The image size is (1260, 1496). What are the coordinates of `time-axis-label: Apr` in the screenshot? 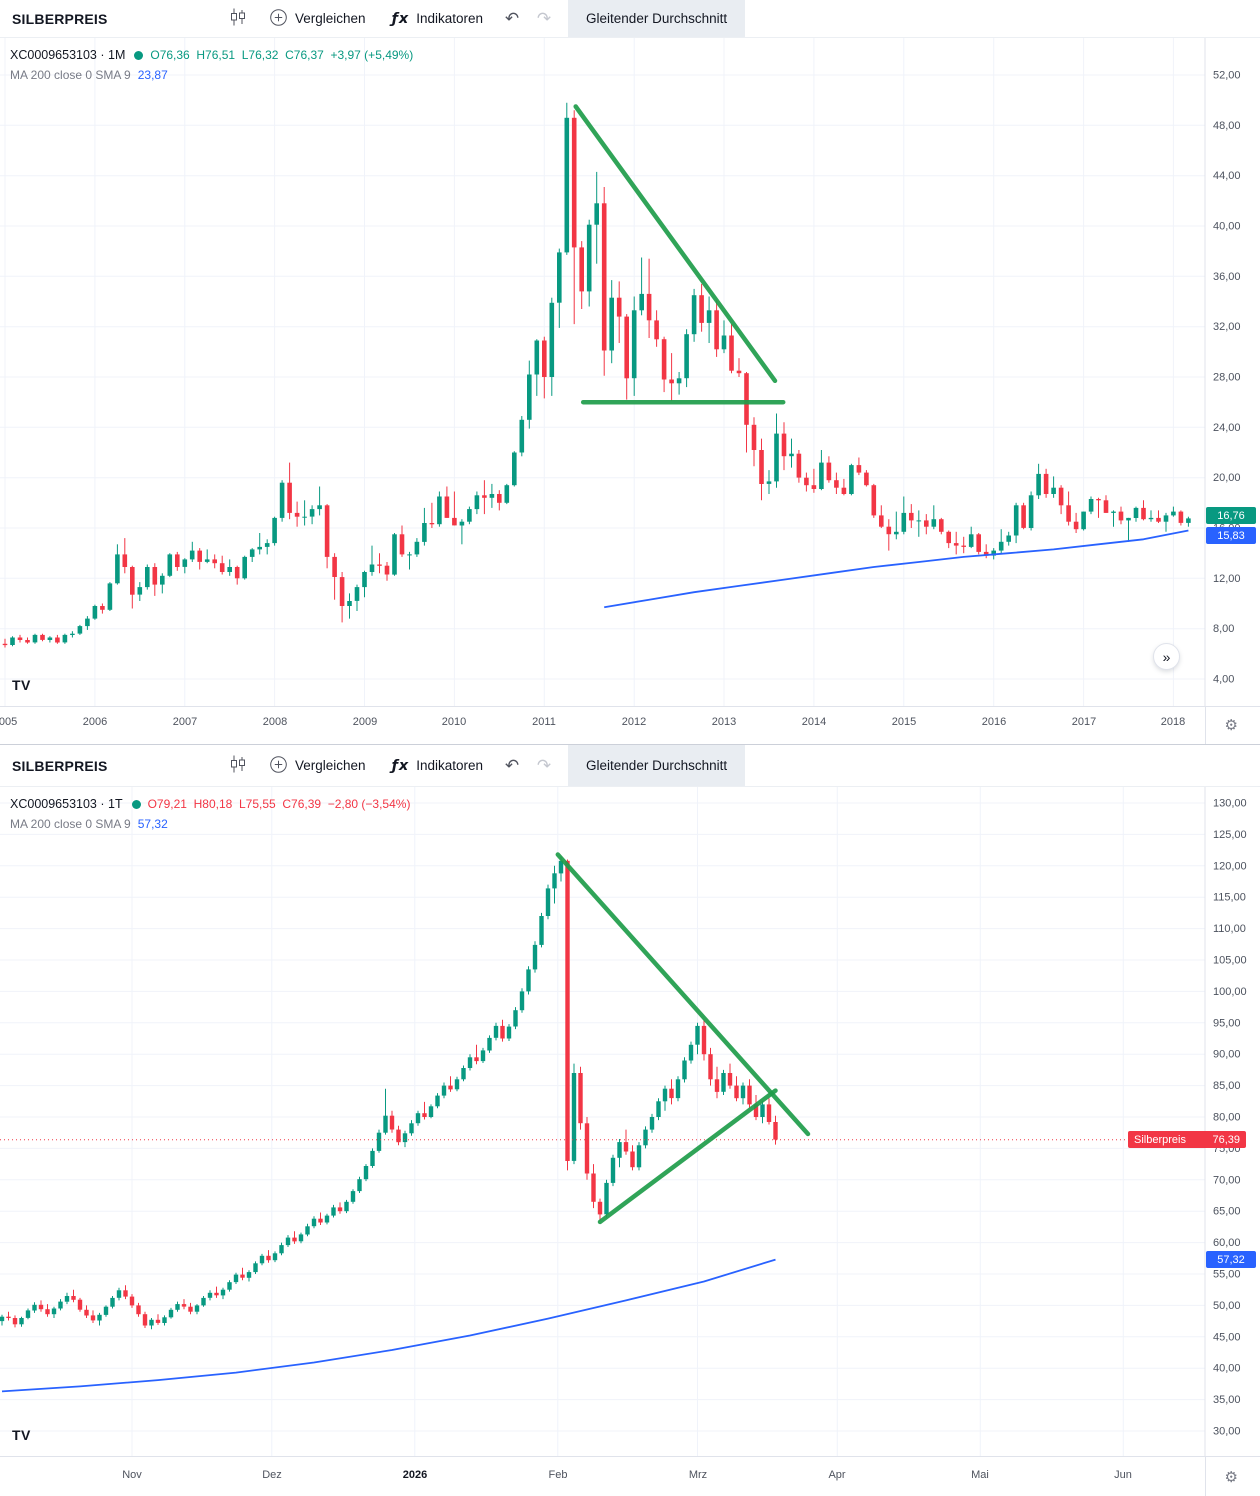 It's located at (837, 1475).